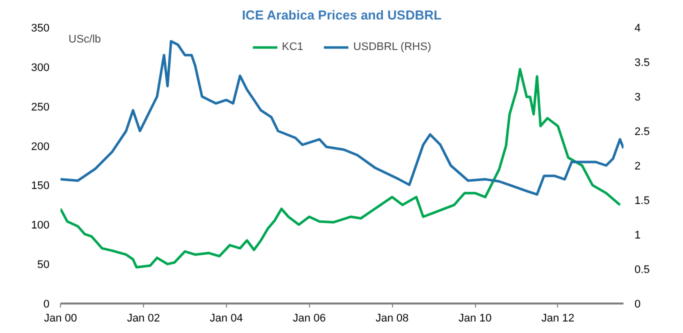 Image resolution: width=683 pixels, height=333 pixels. What do you see at coordinates (40, 107) in the screenshot?
I see `y-tick-label: 250` at bounding box center [40, 107].